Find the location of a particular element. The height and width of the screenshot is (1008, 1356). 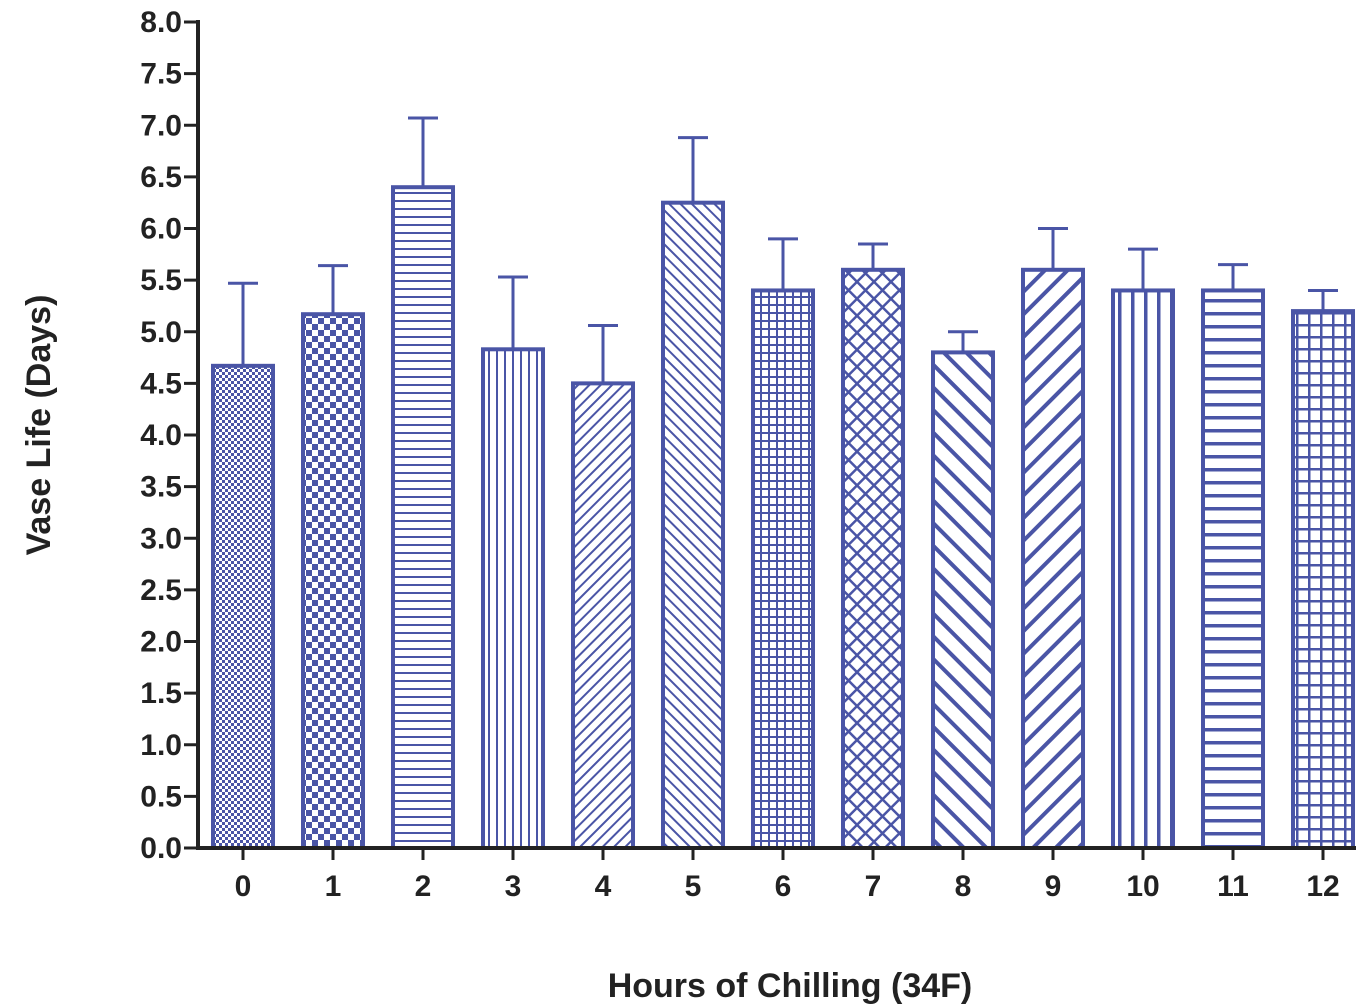

y-tick-label: 5.5 is located at coordinates (161, 280).